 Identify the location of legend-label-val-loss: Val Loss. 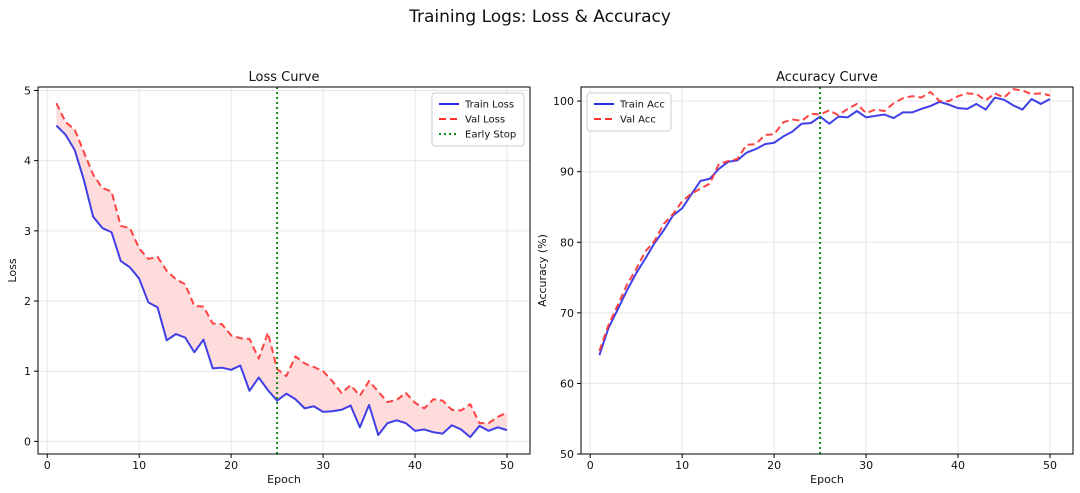
(485, 120).